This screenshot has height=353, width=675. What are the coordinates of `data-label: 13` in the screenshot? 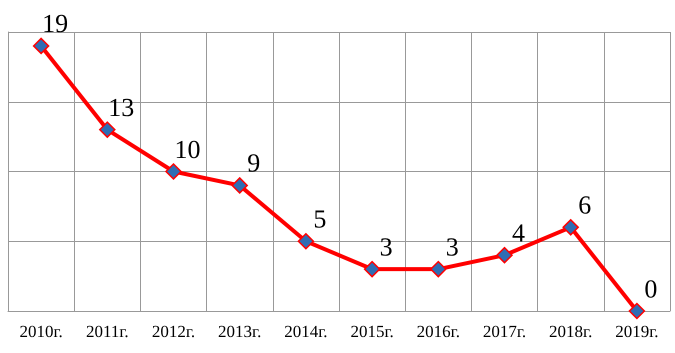 It's located at (121, 107).